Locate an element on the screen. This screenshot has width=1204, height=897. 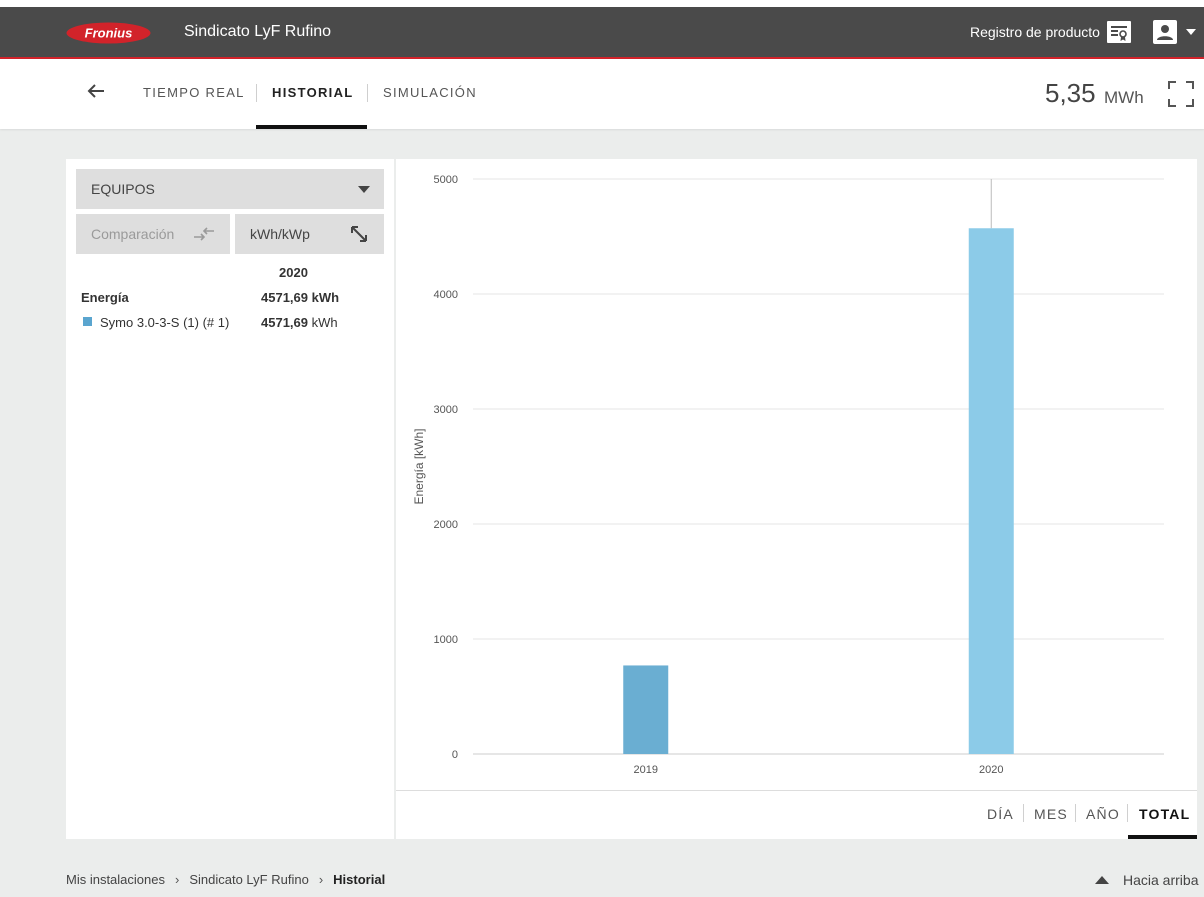
fullscreen-icon is located at coordinates (1181, 94).